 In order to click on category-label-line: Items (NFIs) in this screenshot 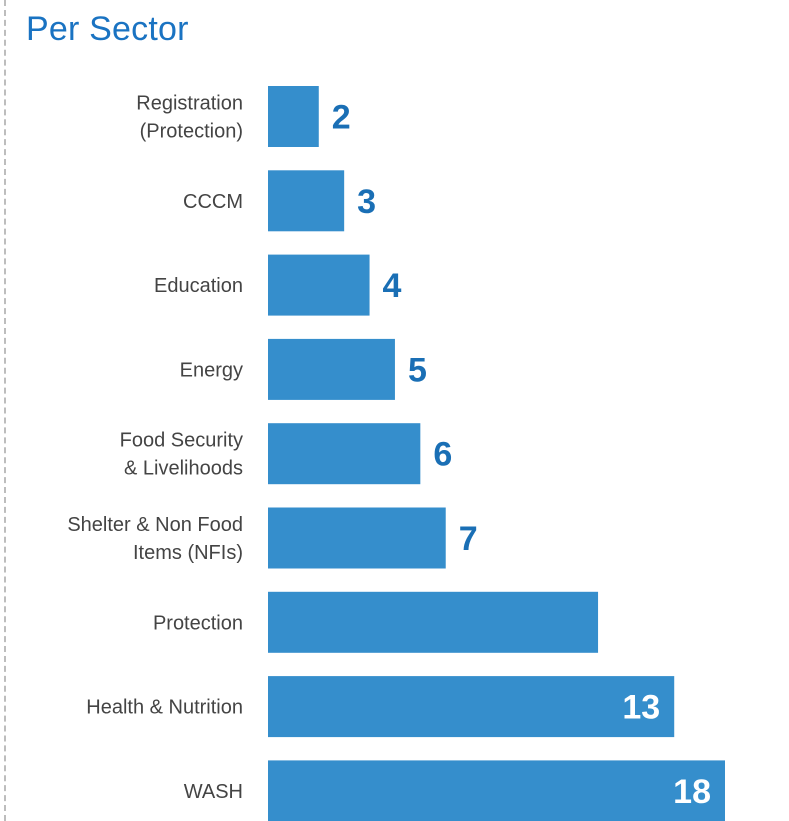, I will do `click(188, 553)`.